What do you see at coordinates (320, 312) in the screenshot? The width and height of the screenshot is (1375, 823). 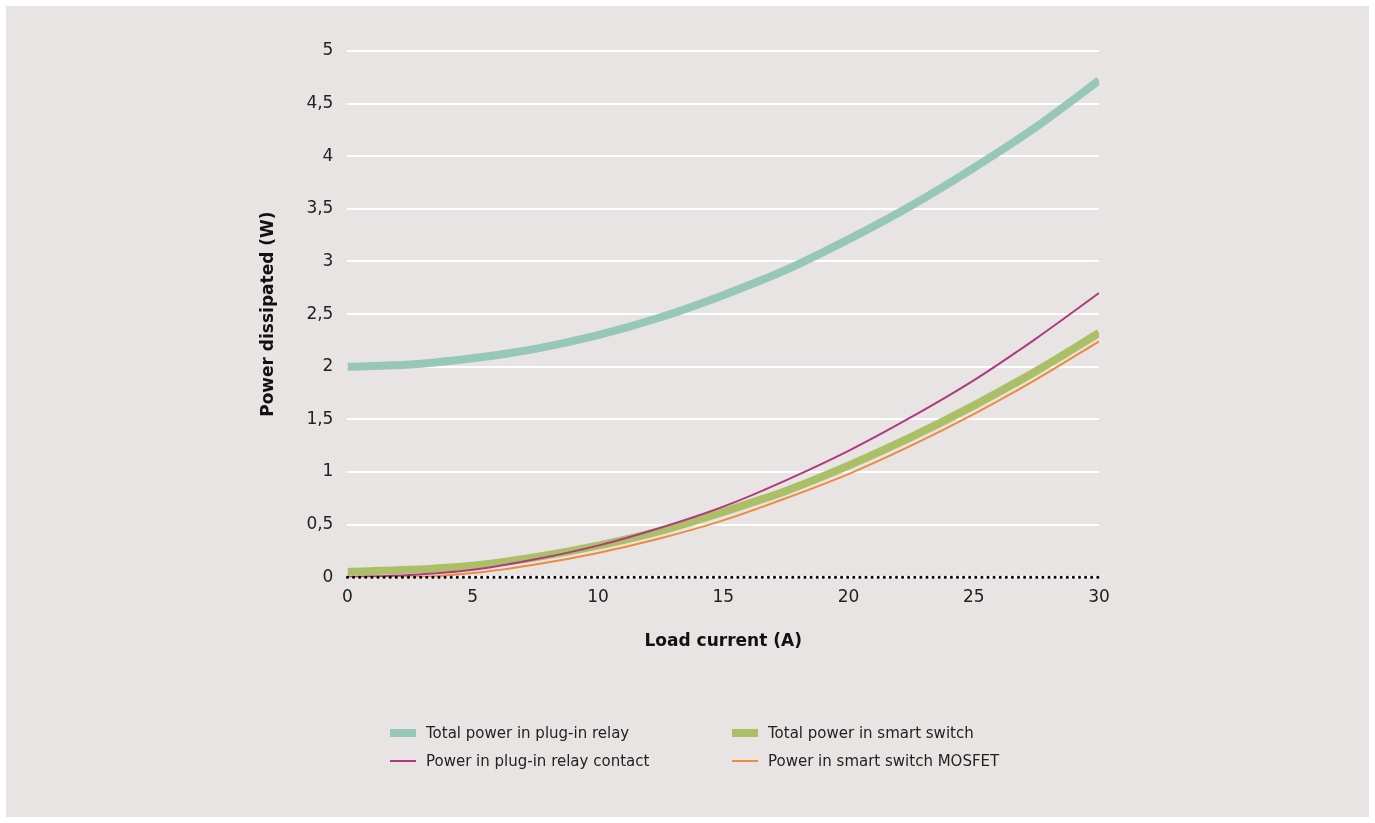 I see `y-tick-label: 2,5` at bounding box center [320, 312].